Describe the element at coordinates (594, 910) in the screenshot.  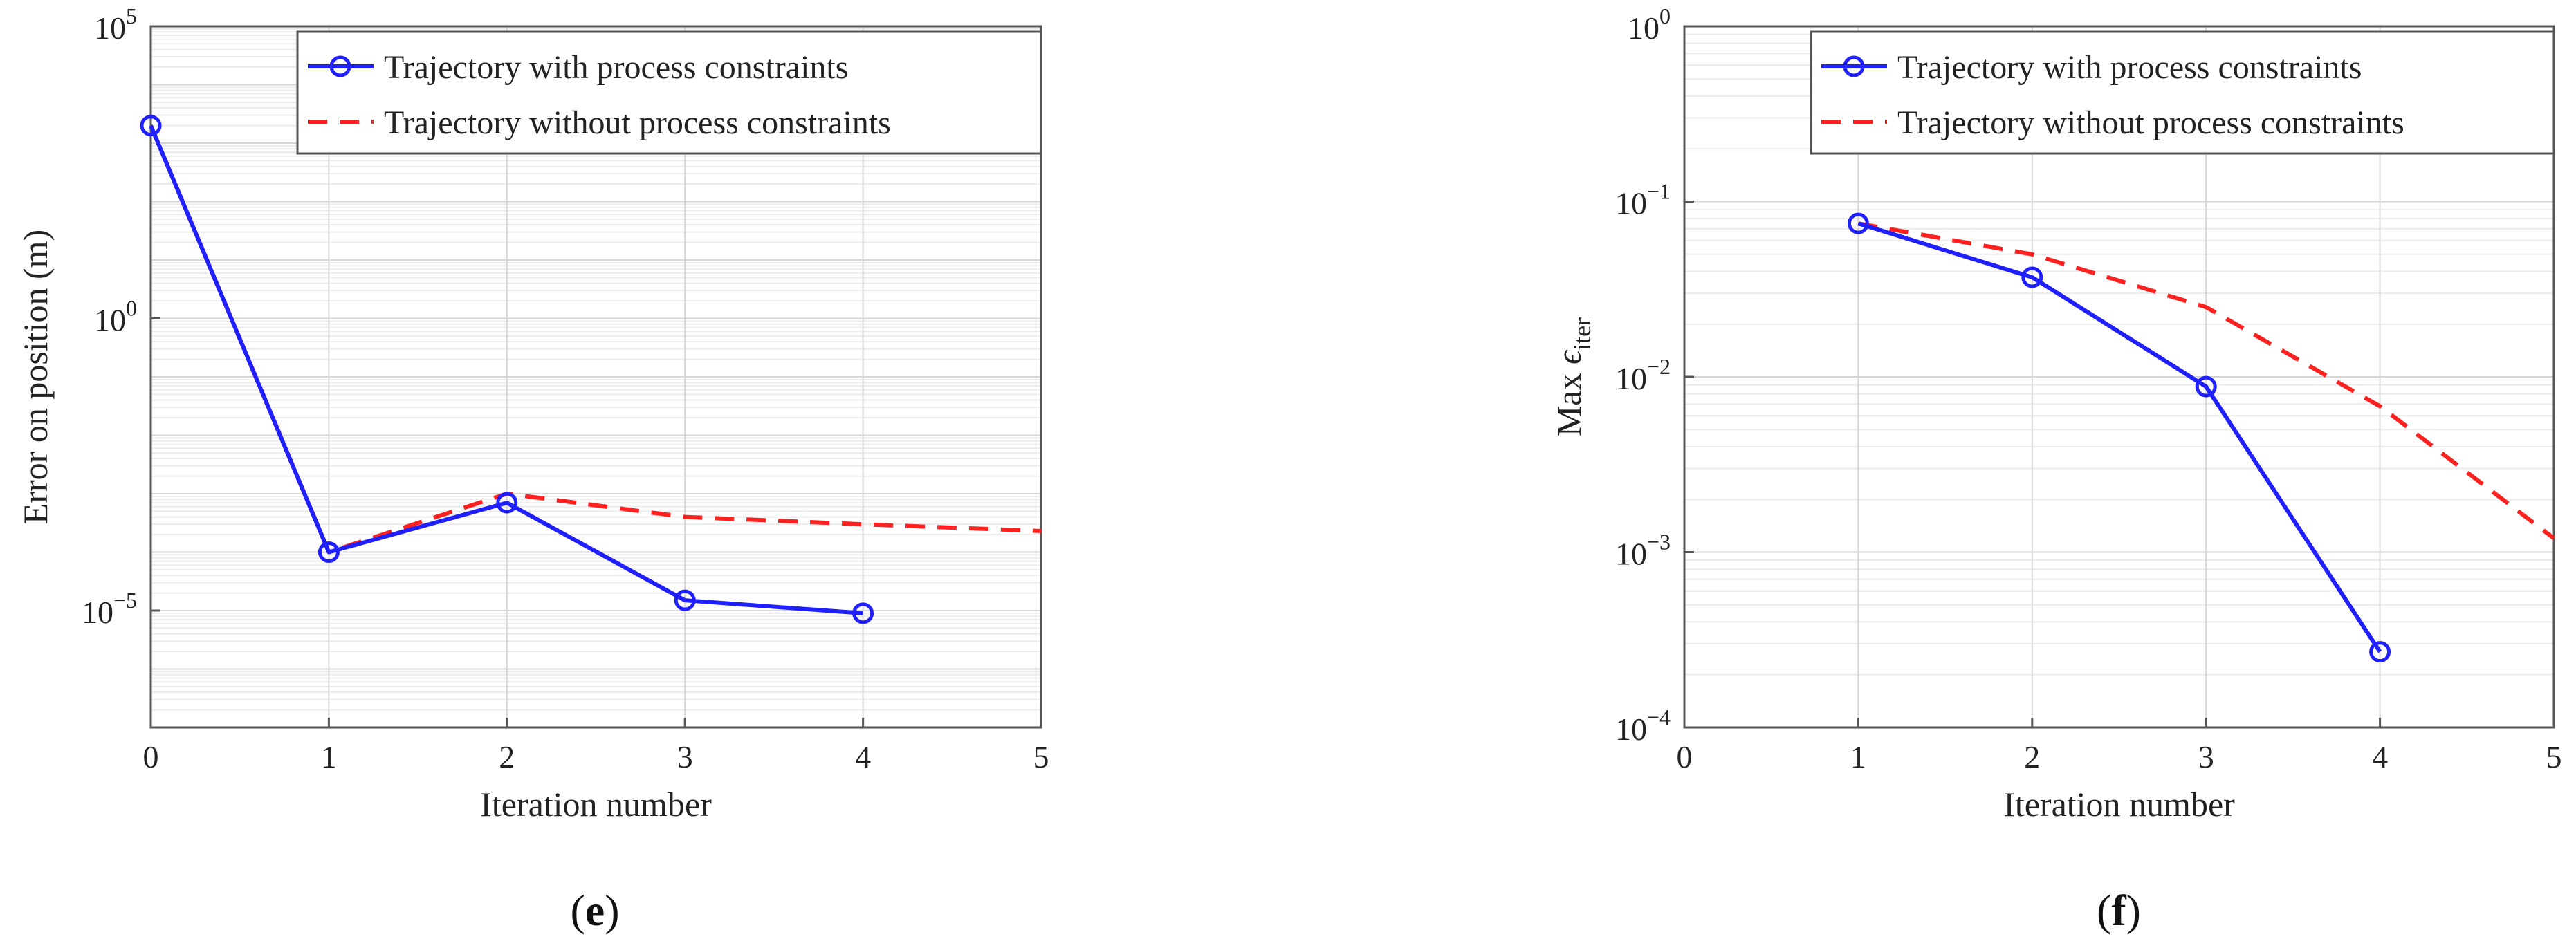
I see `panel-label: (e)` at that location.